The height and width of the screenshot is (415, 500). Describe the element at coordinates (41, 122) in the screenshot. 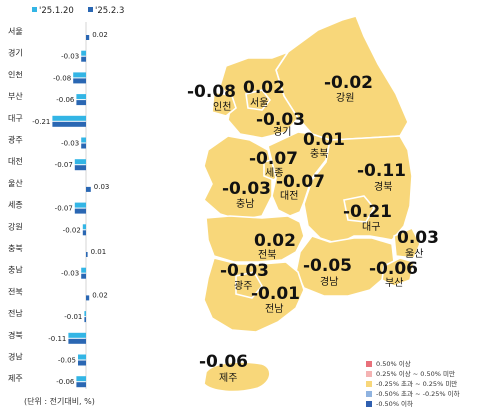

I see `data-label: -0.21` at that location.